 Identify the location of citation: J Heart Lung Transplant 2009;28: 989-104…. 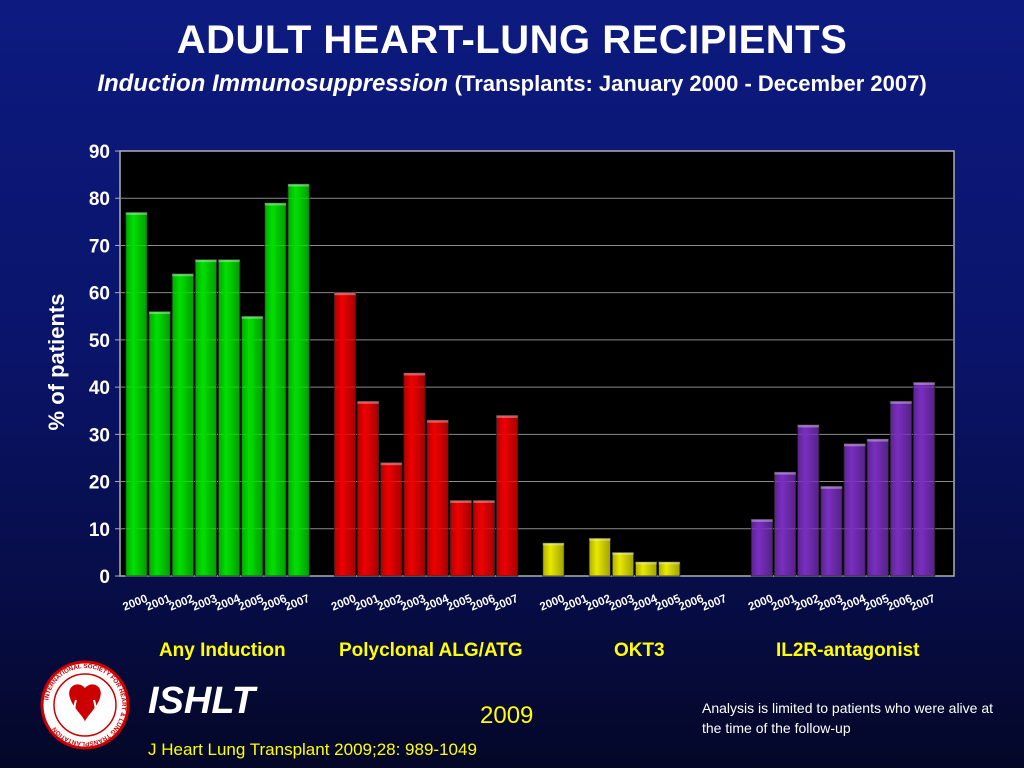
(312, 749).